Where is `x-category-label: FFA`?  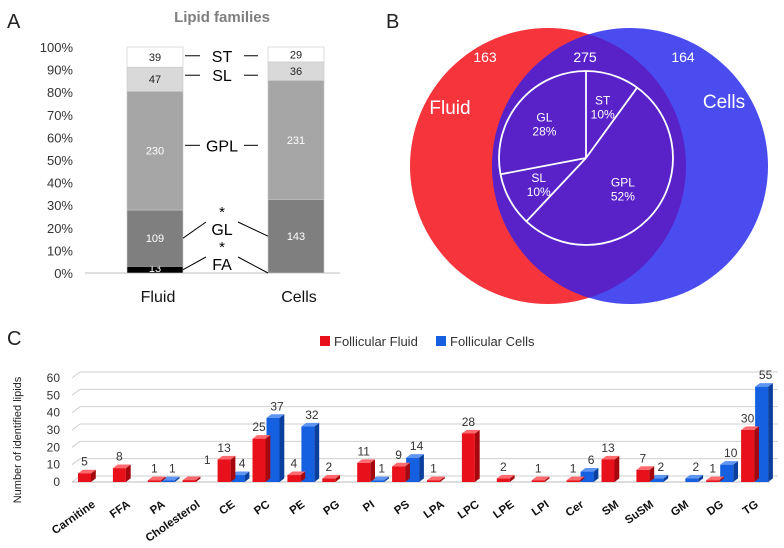 x-category-label: FFA is located at coordinates (120, 510).